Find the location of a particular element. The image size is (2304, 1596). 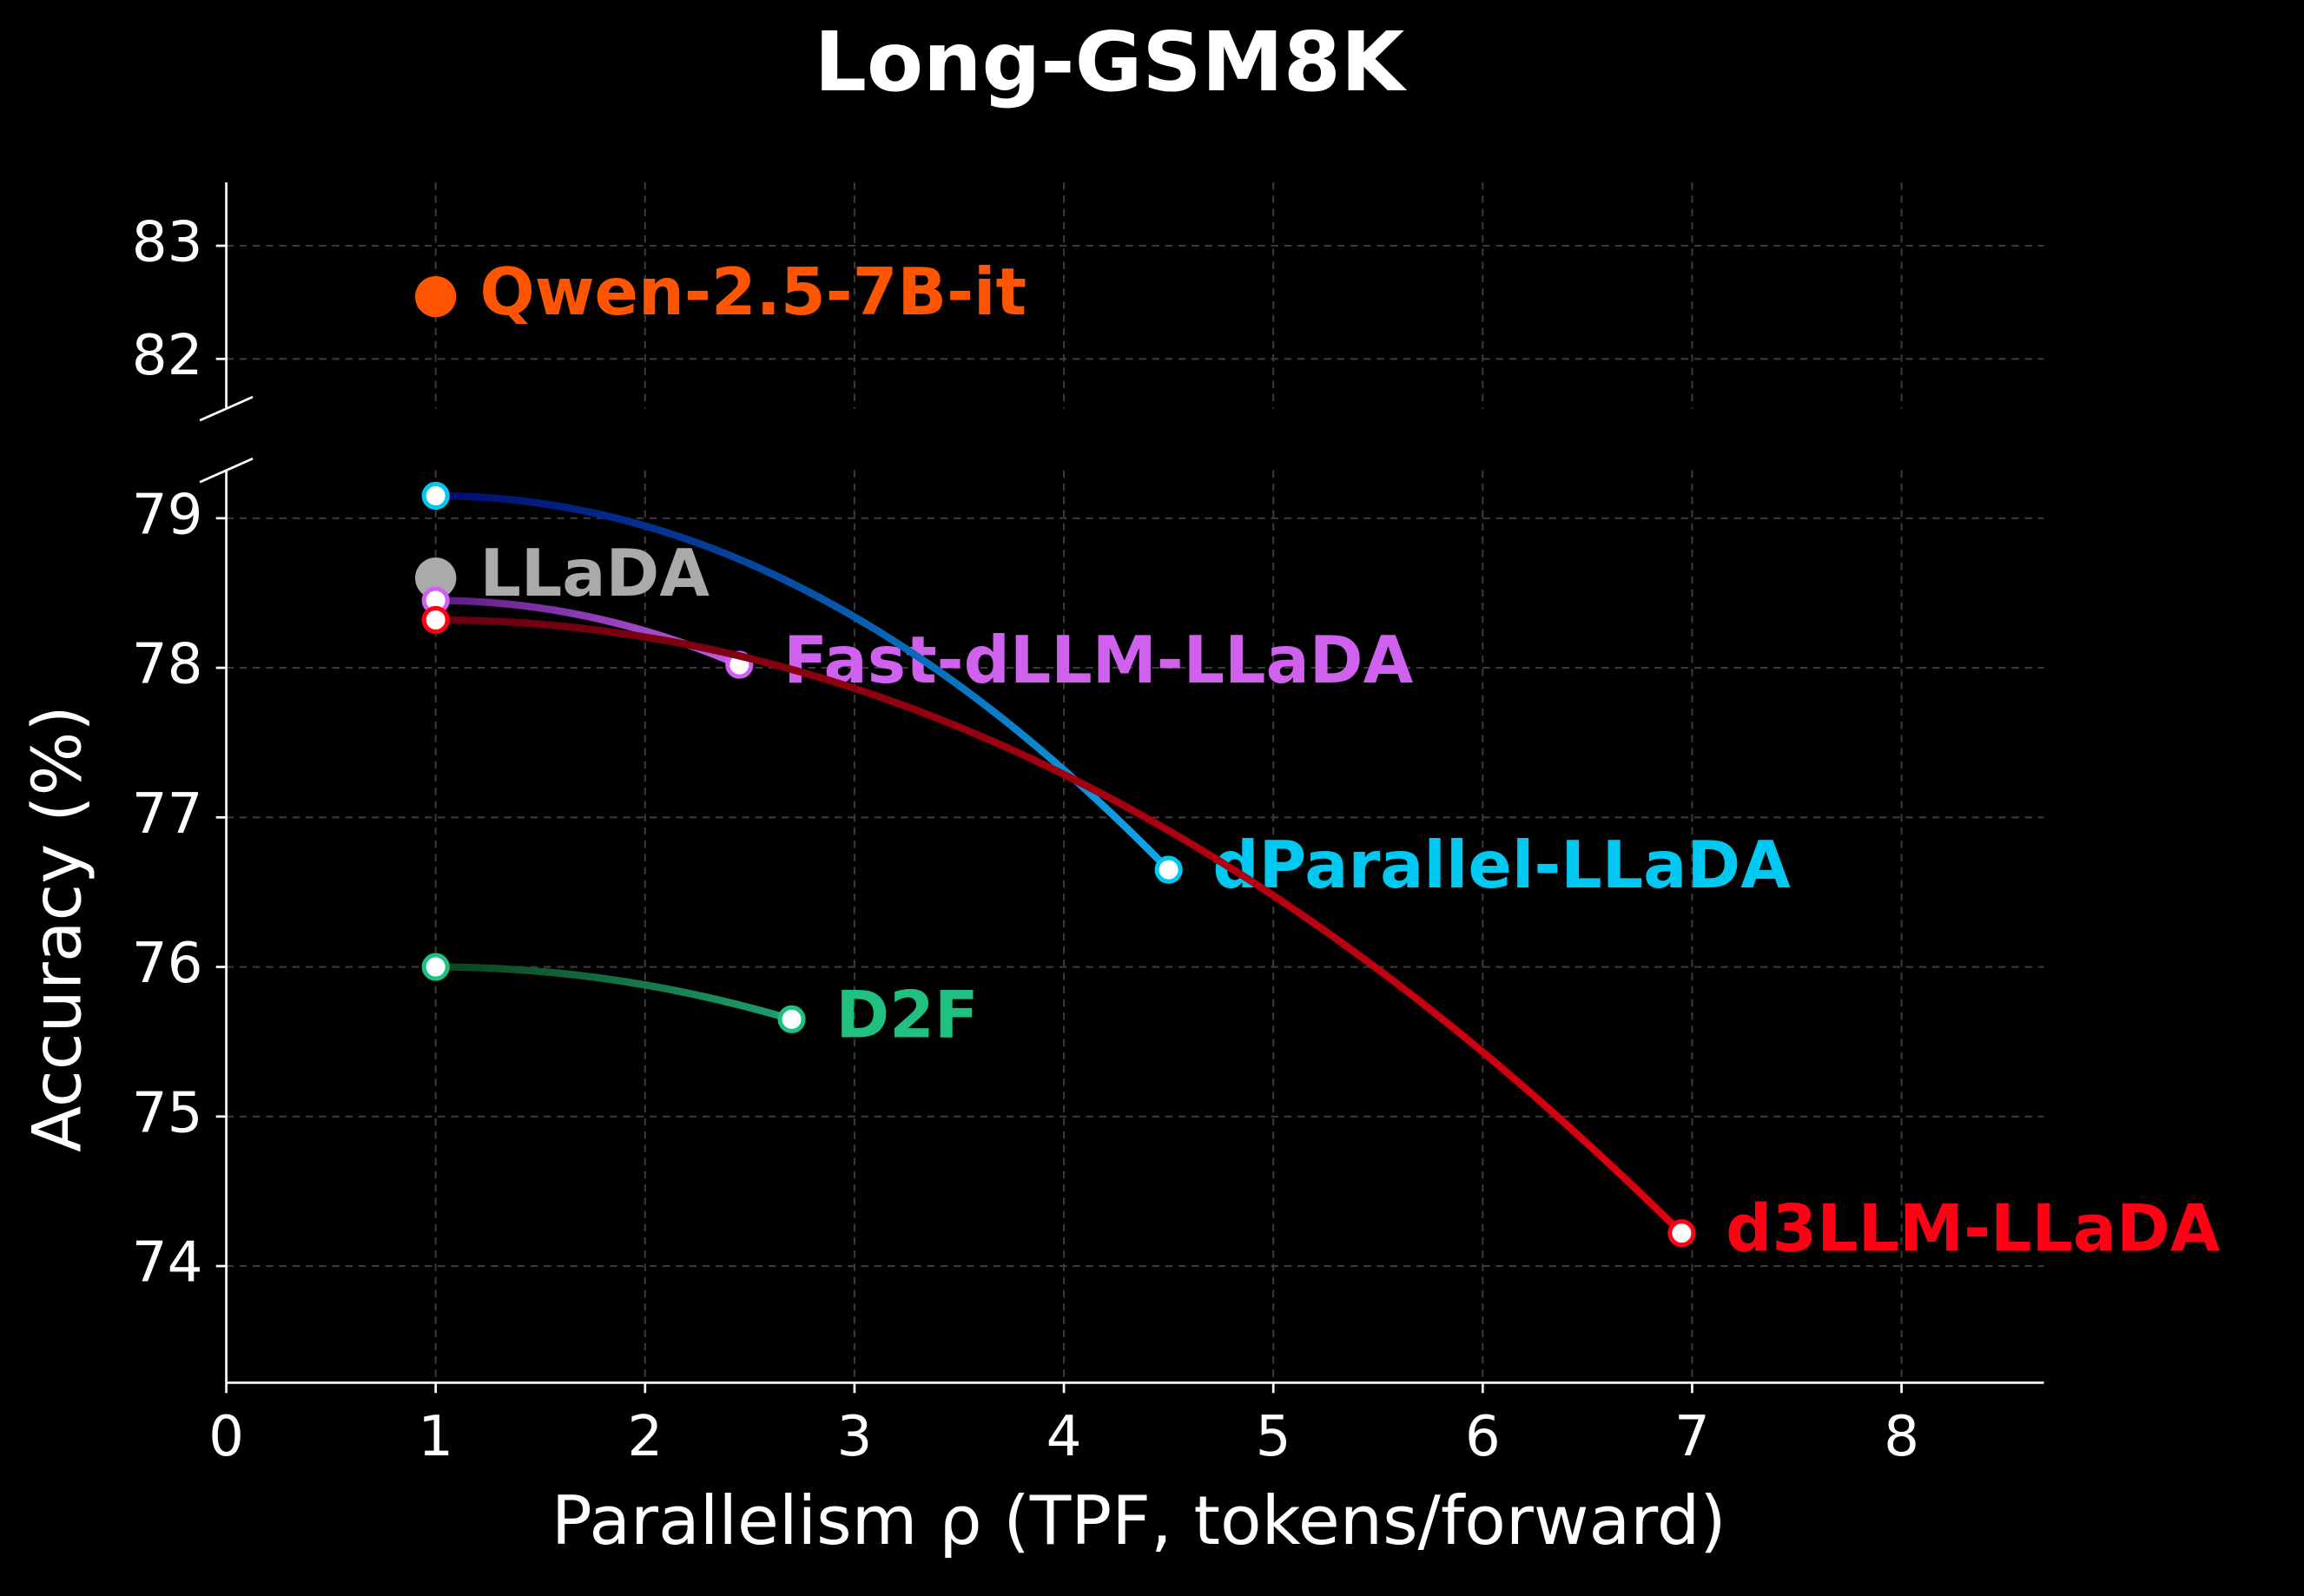

series-label: dParallel-LLaDA is located at coordinates (1501, 865).